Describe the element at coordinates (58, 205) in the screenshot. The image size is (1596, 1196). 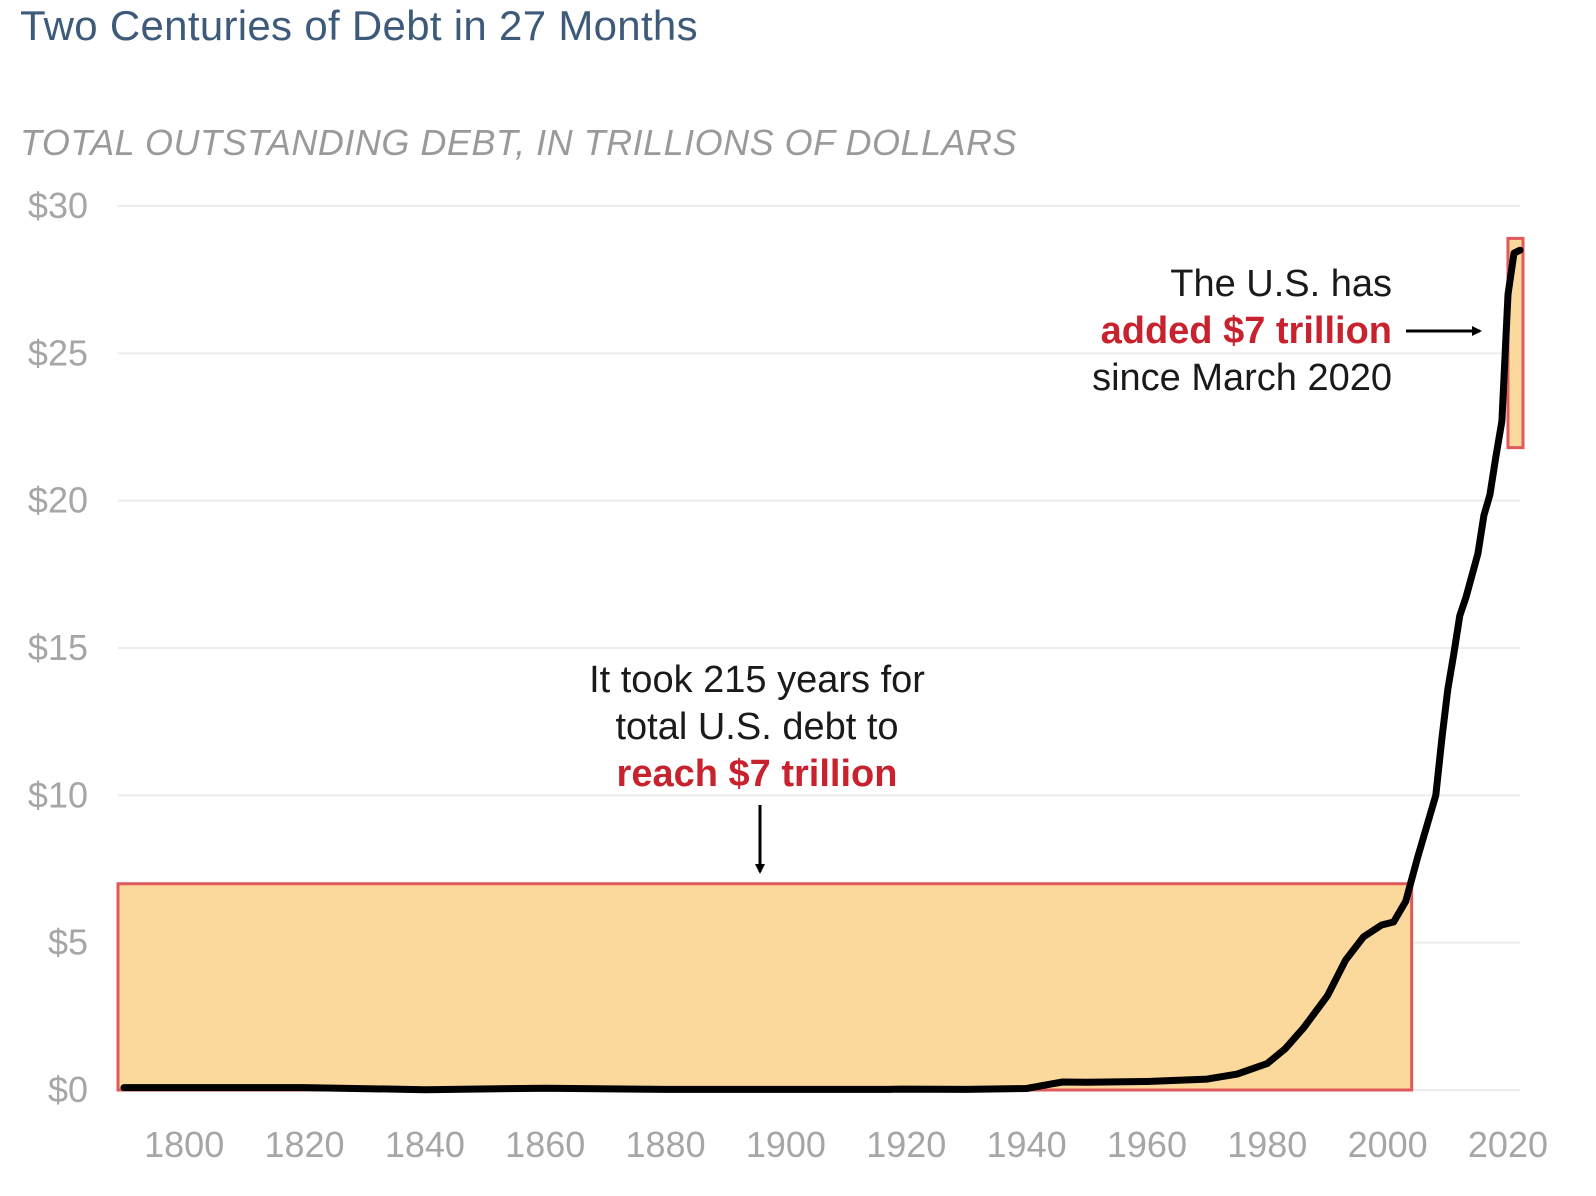
I see `y-tick-label: $30` at that location.